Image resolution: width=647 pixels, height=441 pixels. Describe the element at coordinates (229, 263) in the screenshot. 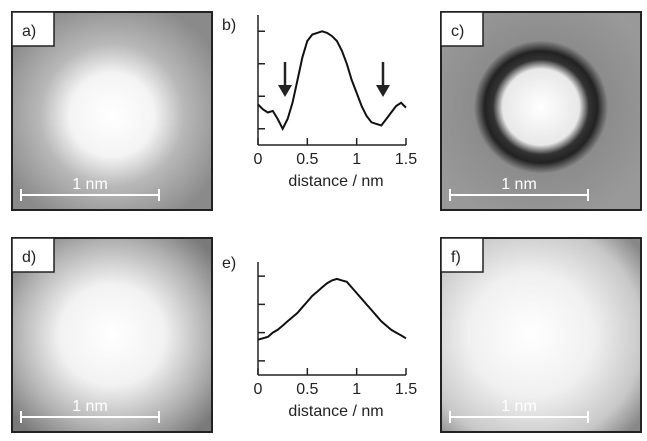

I see `panel-label: e)` at that location.